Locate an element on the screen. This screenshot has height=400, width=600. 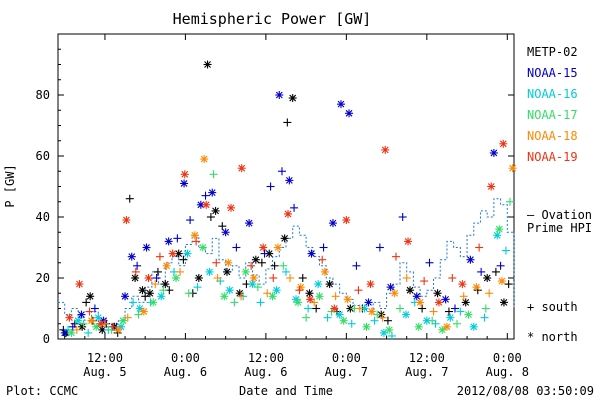
x-tick-date-label: Aug. 6 is located at coordinates (185, 372).